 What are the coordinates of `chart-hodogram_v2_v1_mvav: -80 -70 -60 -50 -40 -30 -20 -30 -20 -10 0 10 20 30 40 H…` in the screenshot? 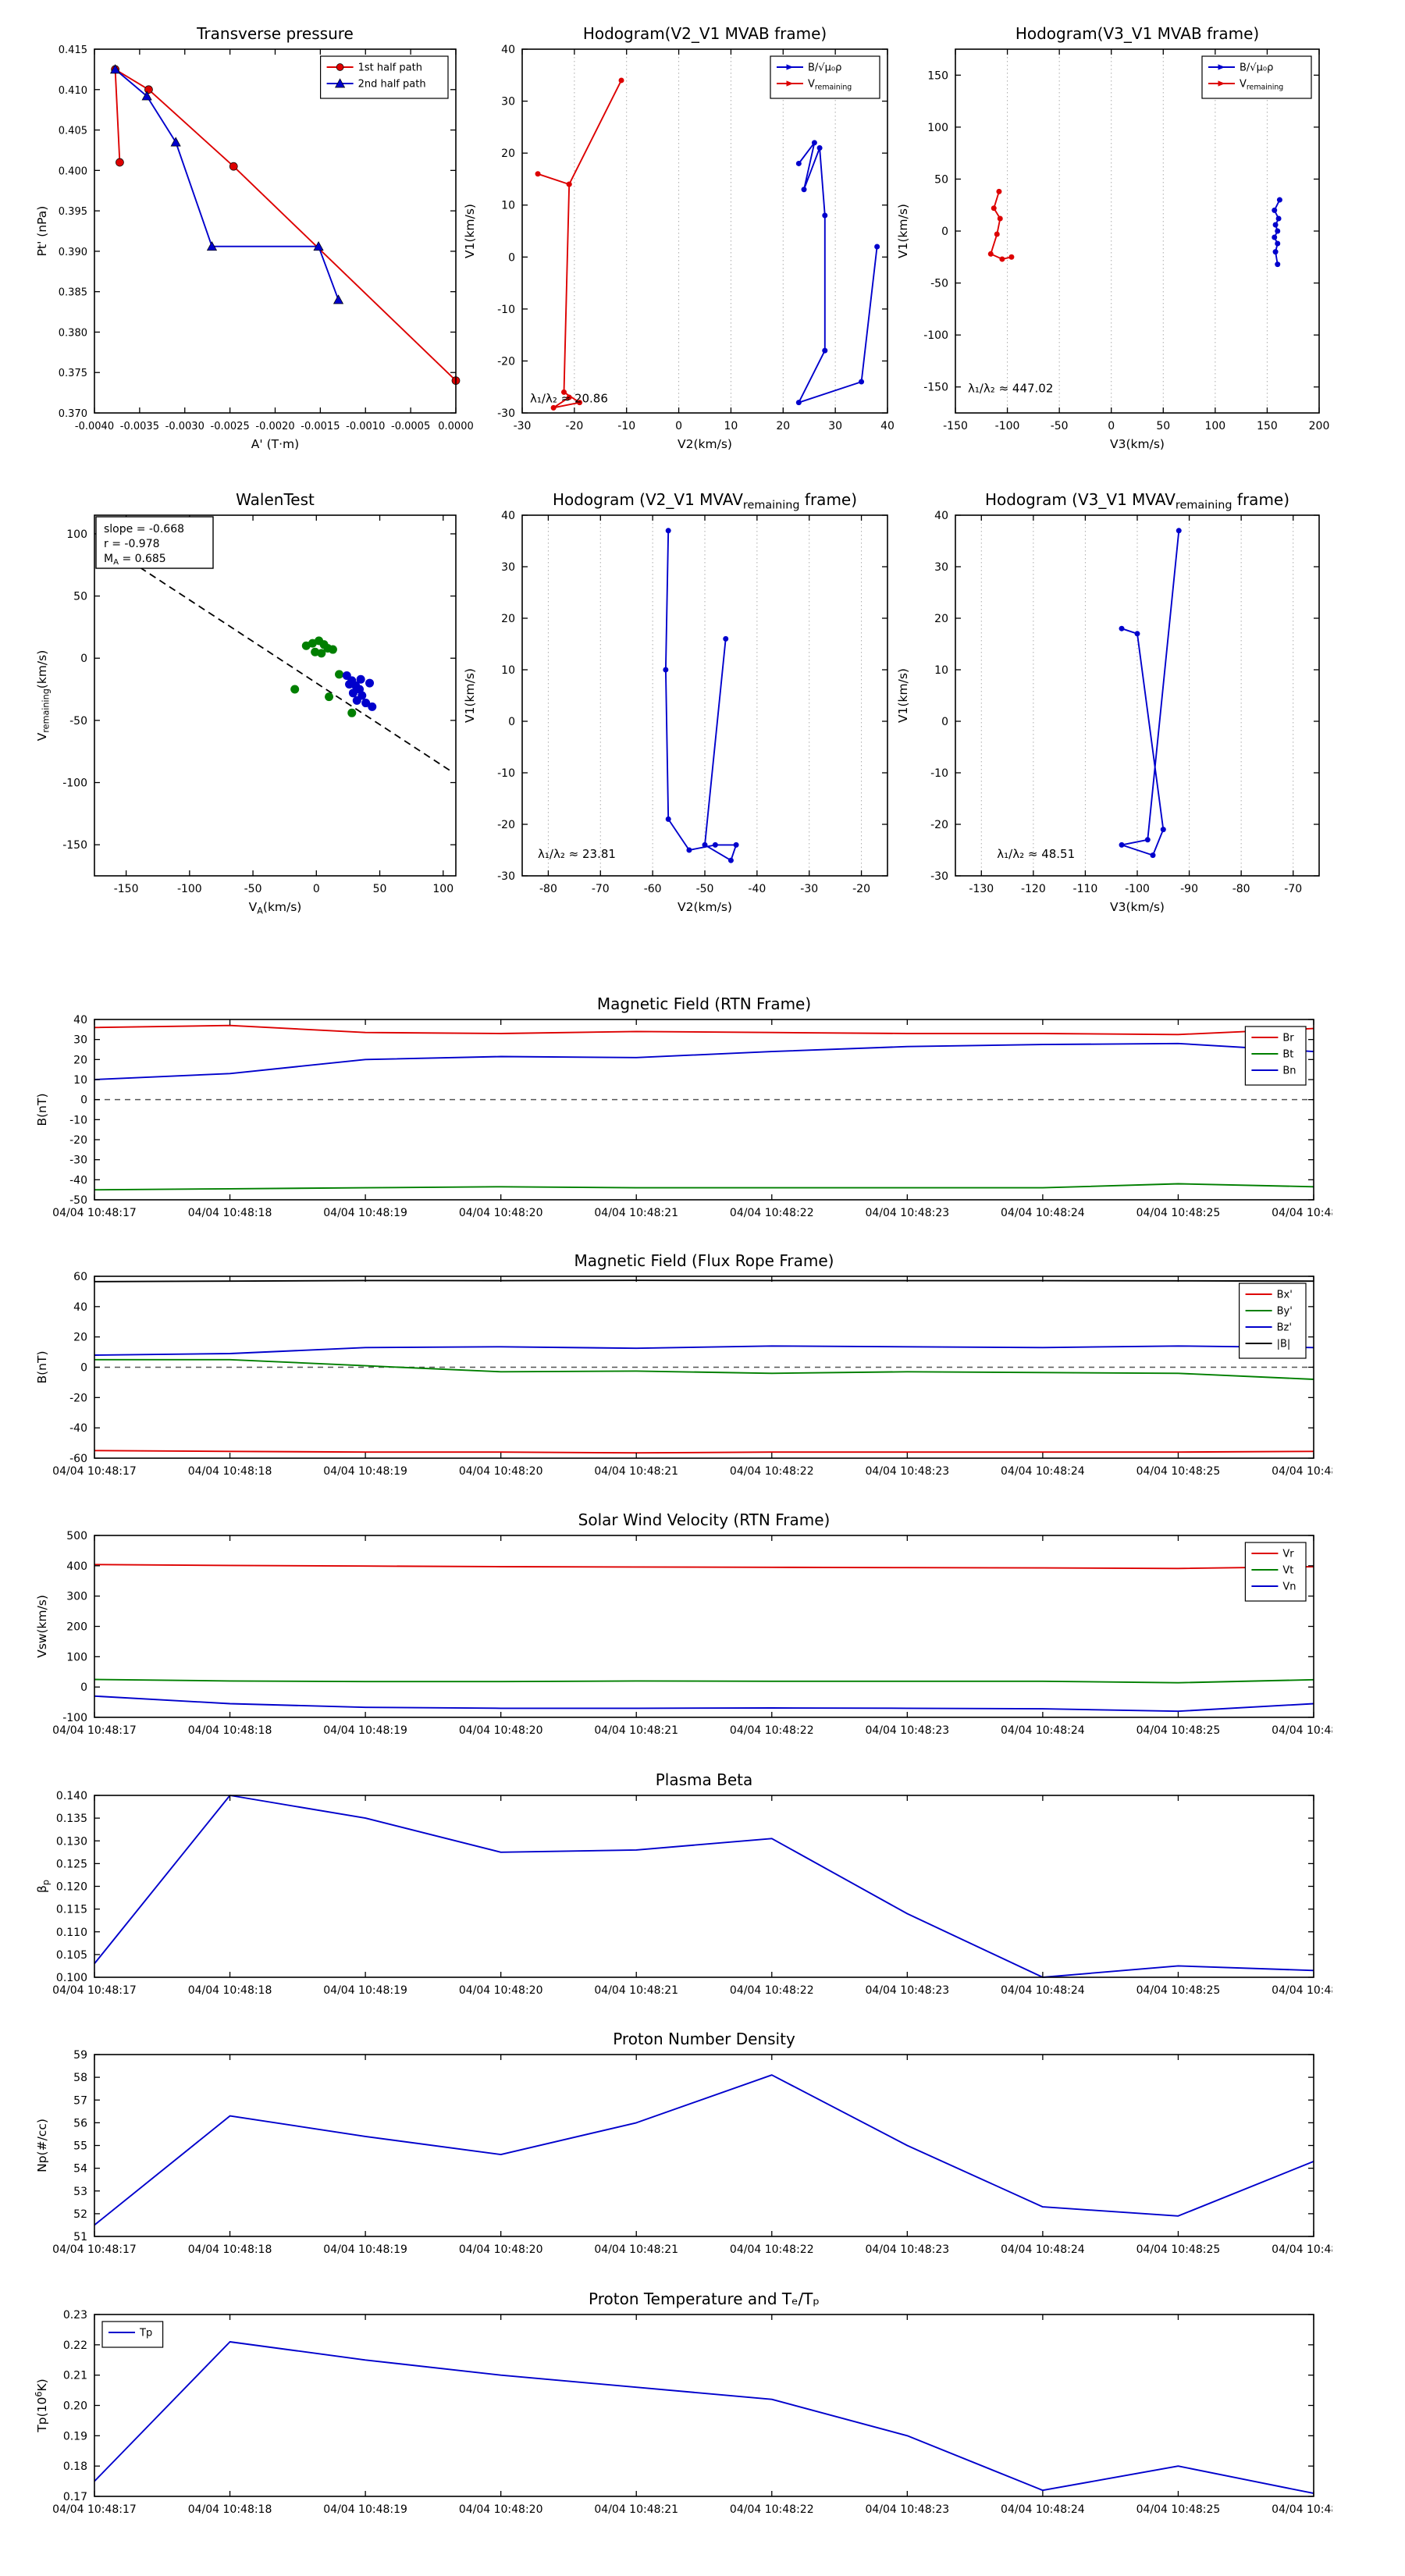 It's located at (680, 699).